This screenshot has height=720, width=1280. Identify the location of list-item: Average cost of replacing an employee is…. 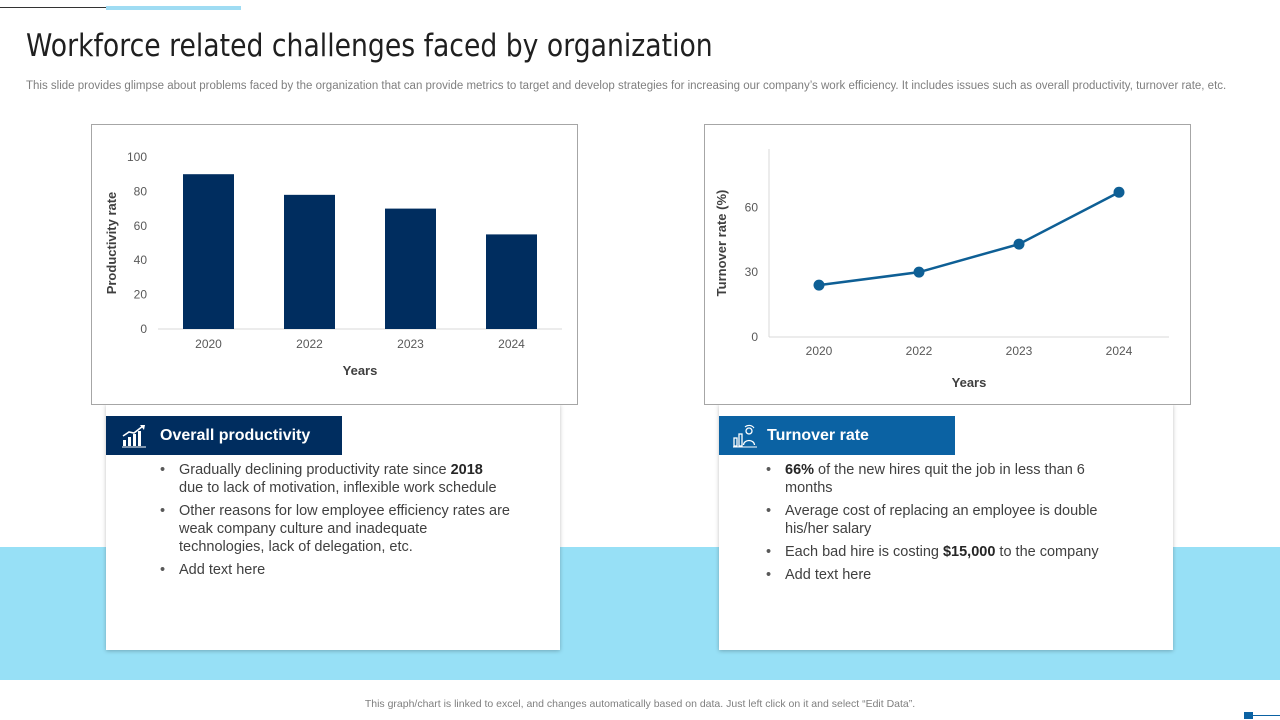
(946, 520).